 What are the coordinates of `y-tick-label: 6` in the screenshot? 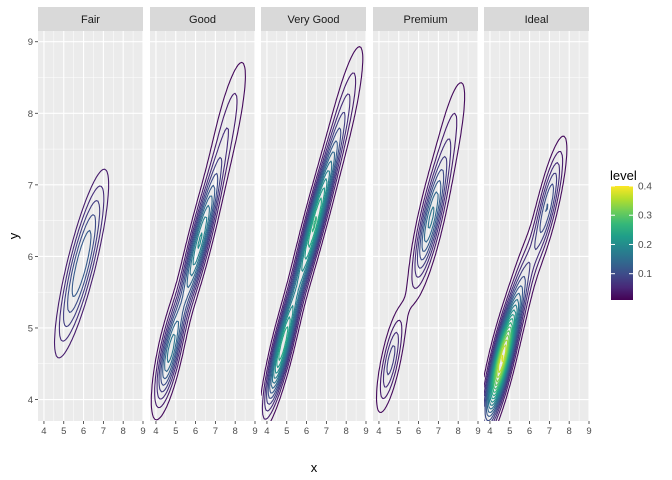 It's located at (30, 257).